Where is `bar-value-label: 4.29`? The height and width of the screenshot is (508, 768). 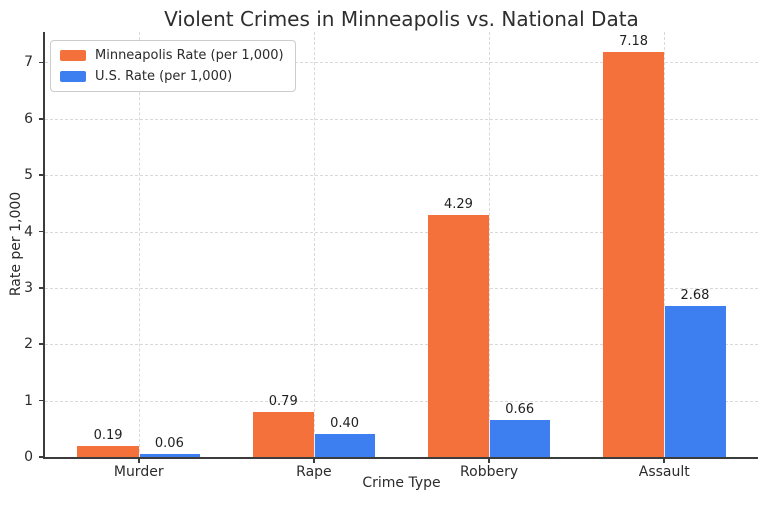 bar-value-label: 4.29 is located at coordinates (458, 205).